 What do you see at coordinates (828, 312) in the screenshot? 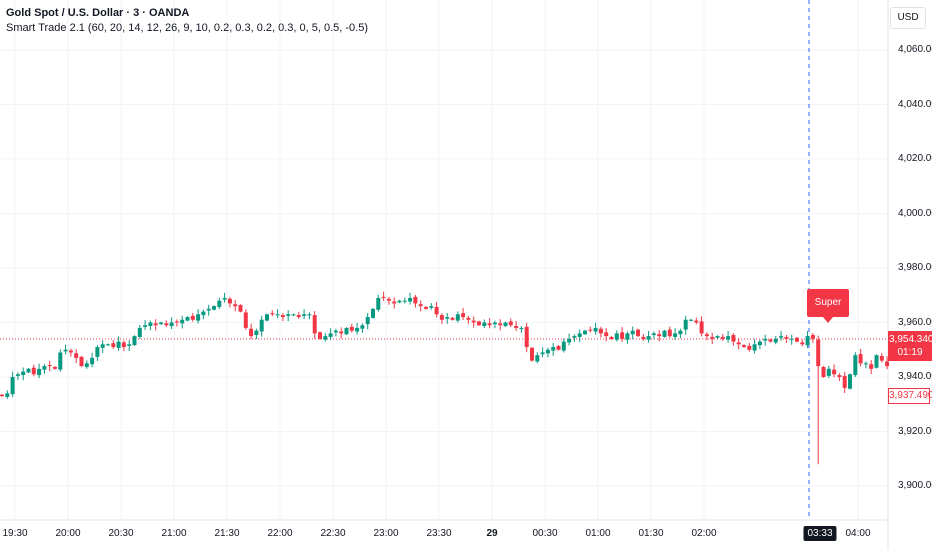
I see `super-sell-signal: Super Sell` at bounding box center [828, 312].